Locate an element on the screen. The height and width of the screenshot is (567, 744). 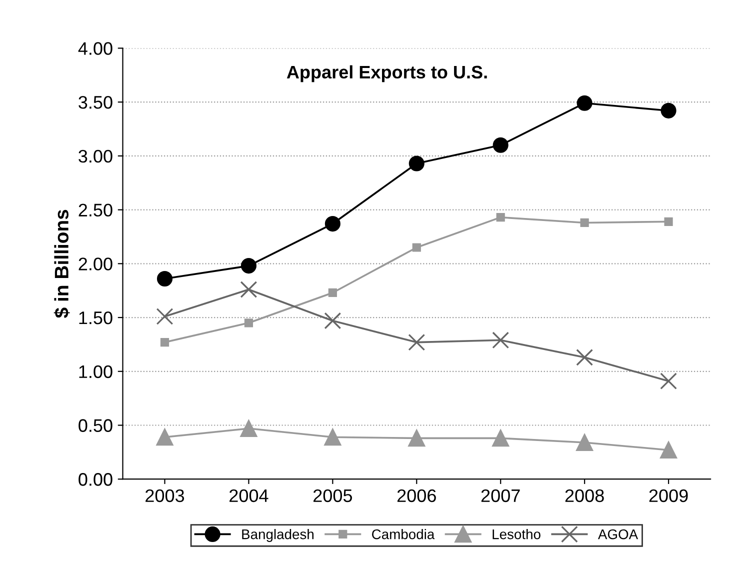
legend-label: Bangladesh is located at coordinates (278, 535).